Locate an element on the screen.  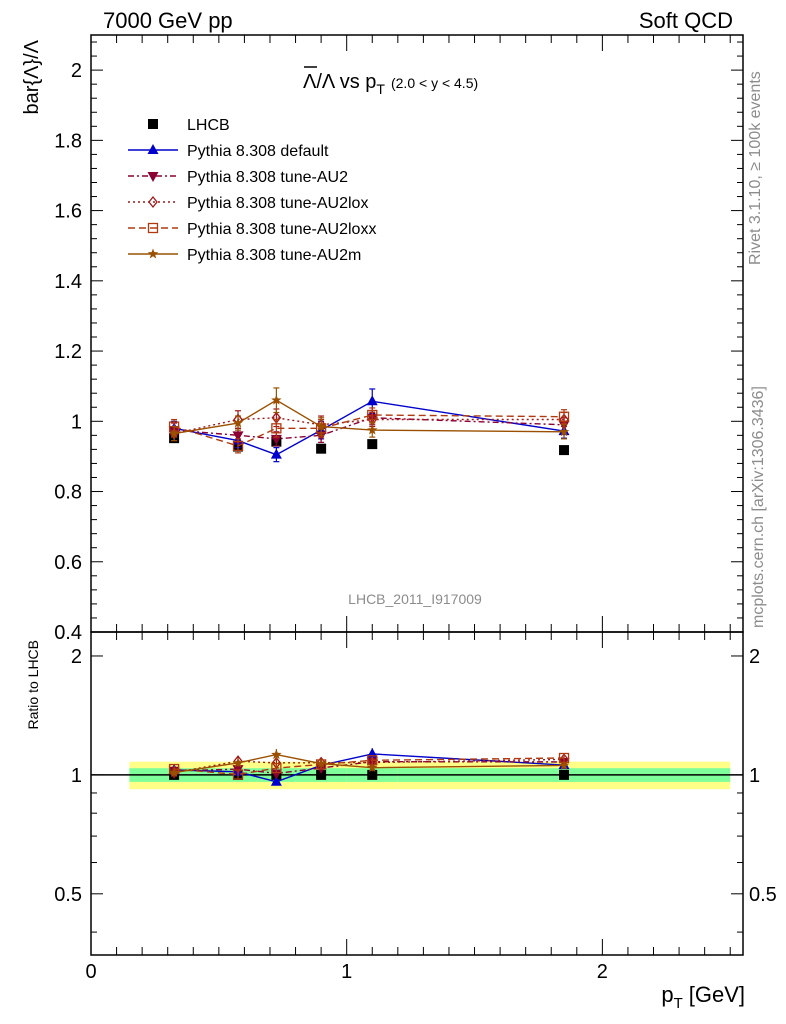
series-4-ratio-line is located at coordinates (369, 766).